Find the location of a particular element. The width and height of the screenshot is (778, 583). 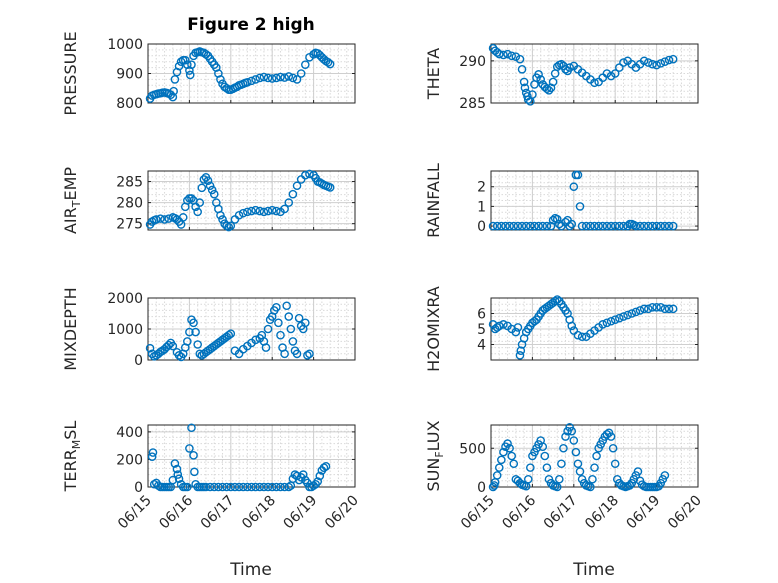

y-axis-label: PRESSURE is located at coordinates (70, 73).